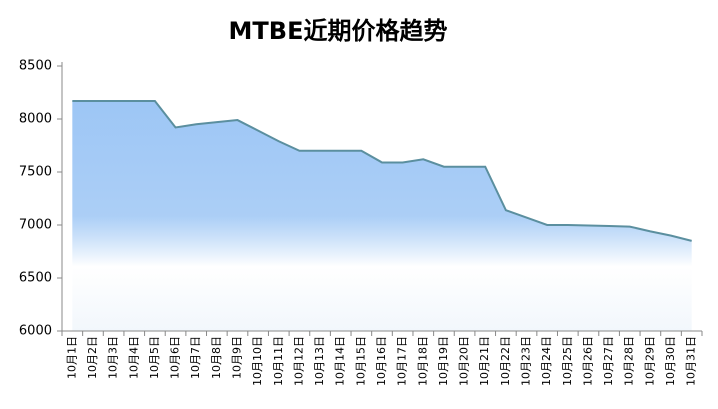  What do you see at coordinates (526, 361) in the screenshot?
I see `x-tick-label: 10月23日` at bounding box center [526, 361].